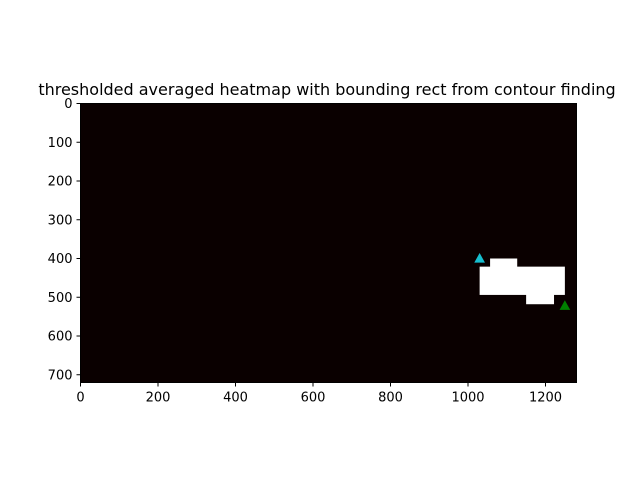 The width and height of the screenshot is (640, 480). I want to click on x-tick-label: 1200, so click(545, 398).